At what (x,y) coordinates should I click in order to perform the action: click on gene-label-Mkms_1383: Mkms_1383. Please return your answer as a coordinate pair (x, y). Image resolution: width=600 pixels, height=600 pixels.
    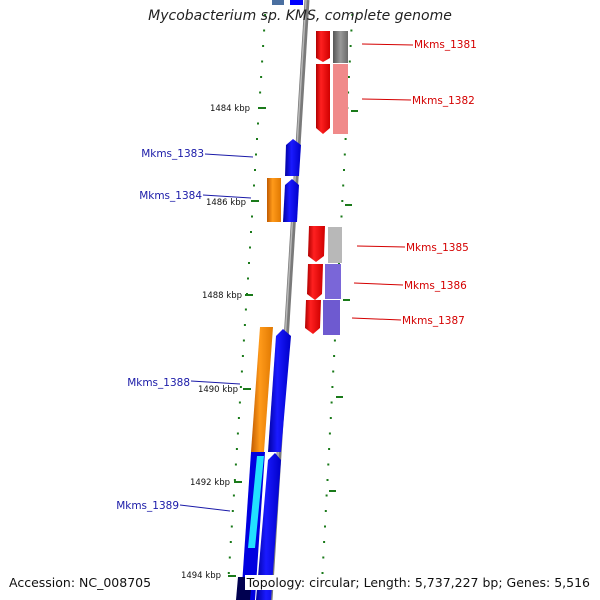
    Looking at the image, I should click on (172, 154).